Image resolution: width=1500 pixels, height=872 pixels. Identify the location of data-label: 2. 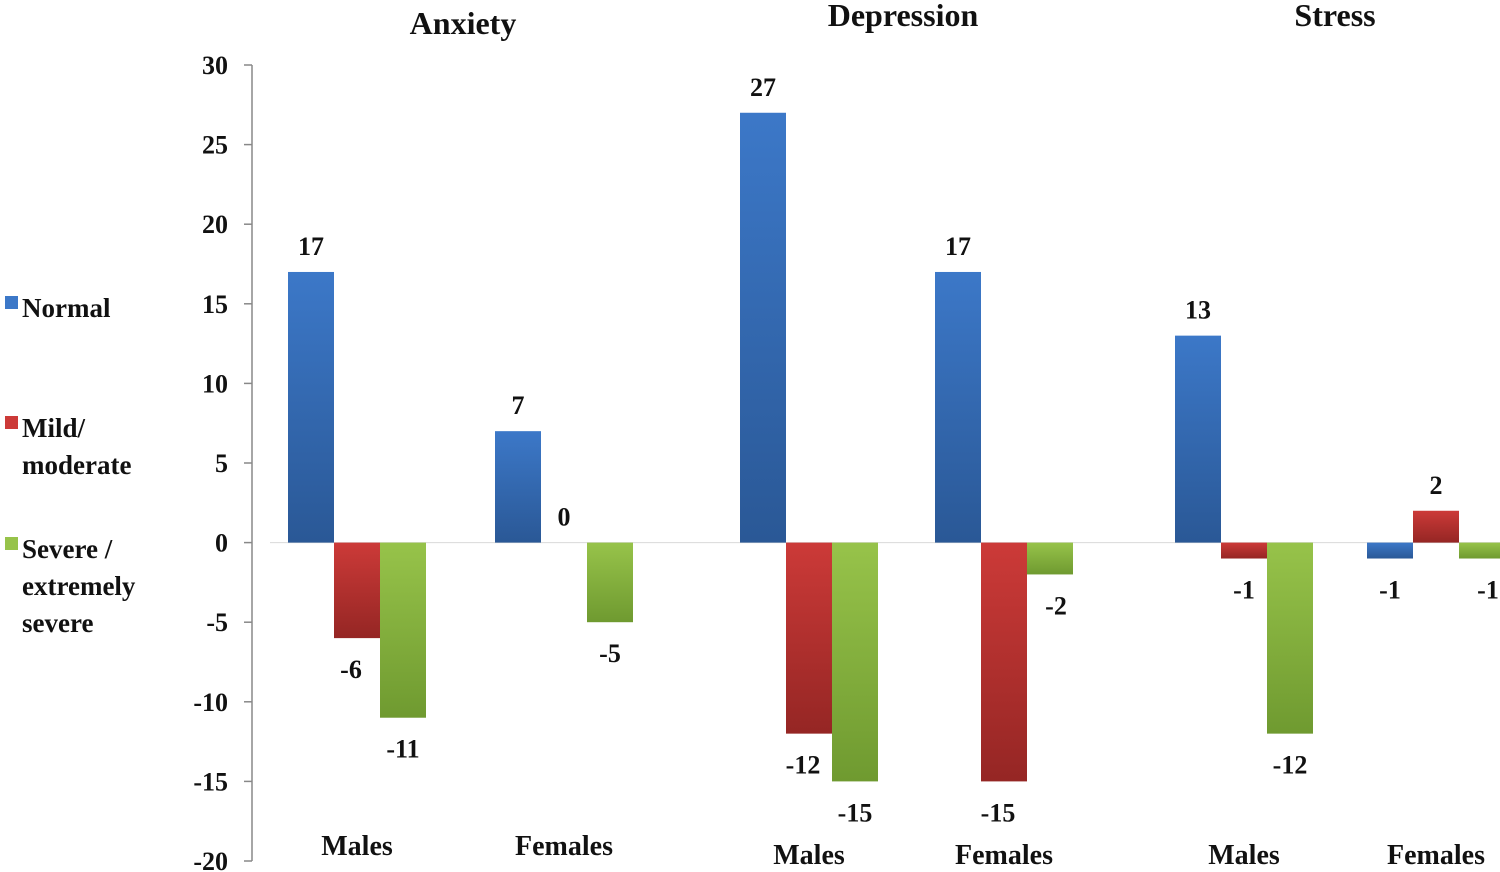
(1436, 485).